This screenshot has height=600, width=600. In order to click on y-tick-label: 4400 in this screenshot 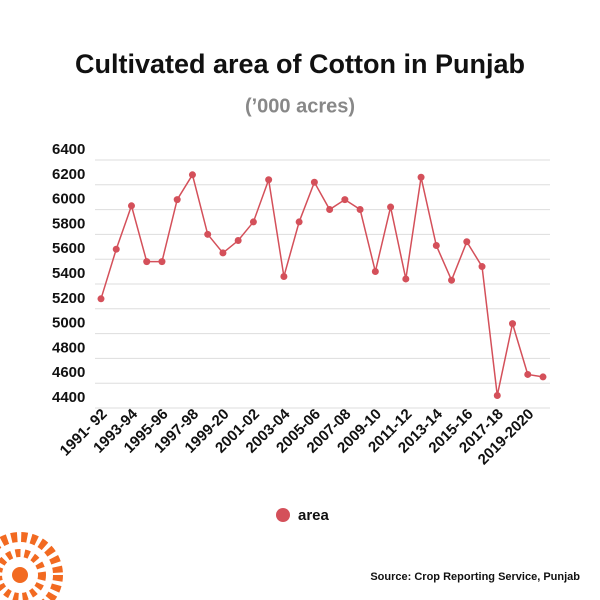, I will do `click(68, 397)`.